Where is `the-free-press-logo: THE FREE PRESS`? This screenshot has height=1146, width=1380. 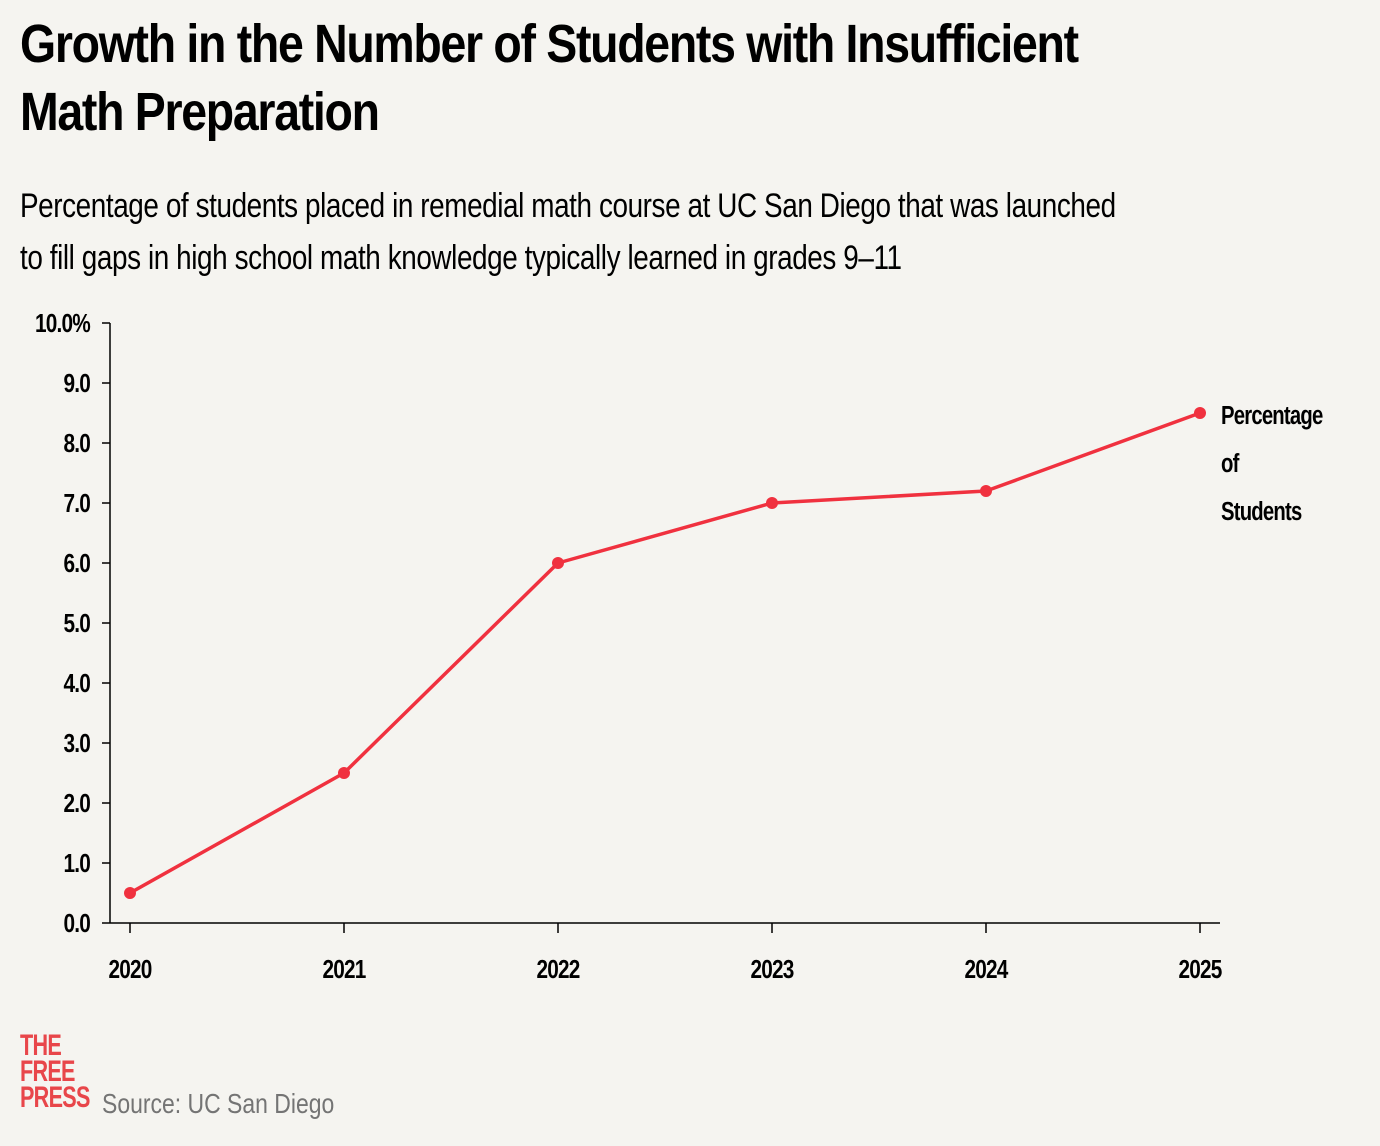 the-free-press-logo: THE FREE PRESS is located at coordinates (68, 1071).